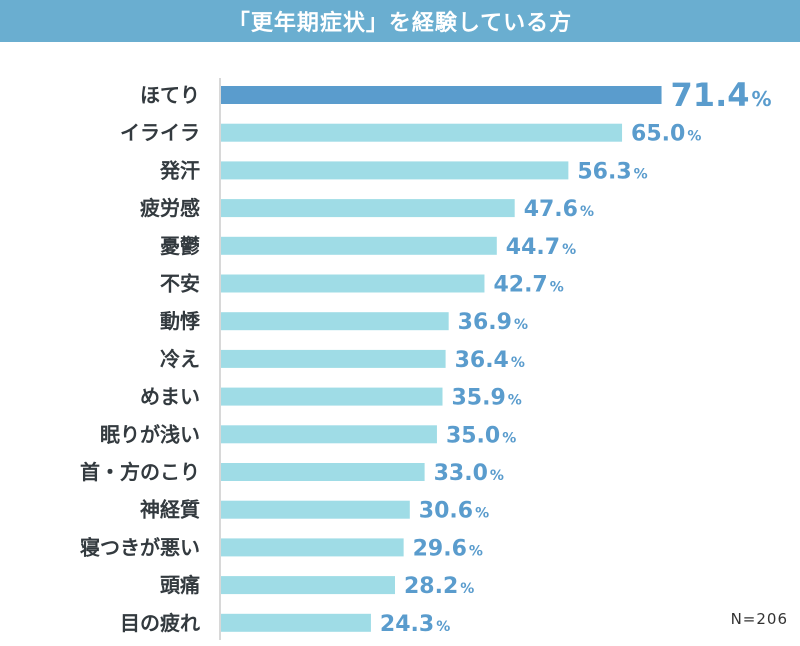 The height and width of the screenshot is (646, 800). Describe the element at coordinates (439, 586) in the screenshot. I see `value-label: 28.2%` at that location.